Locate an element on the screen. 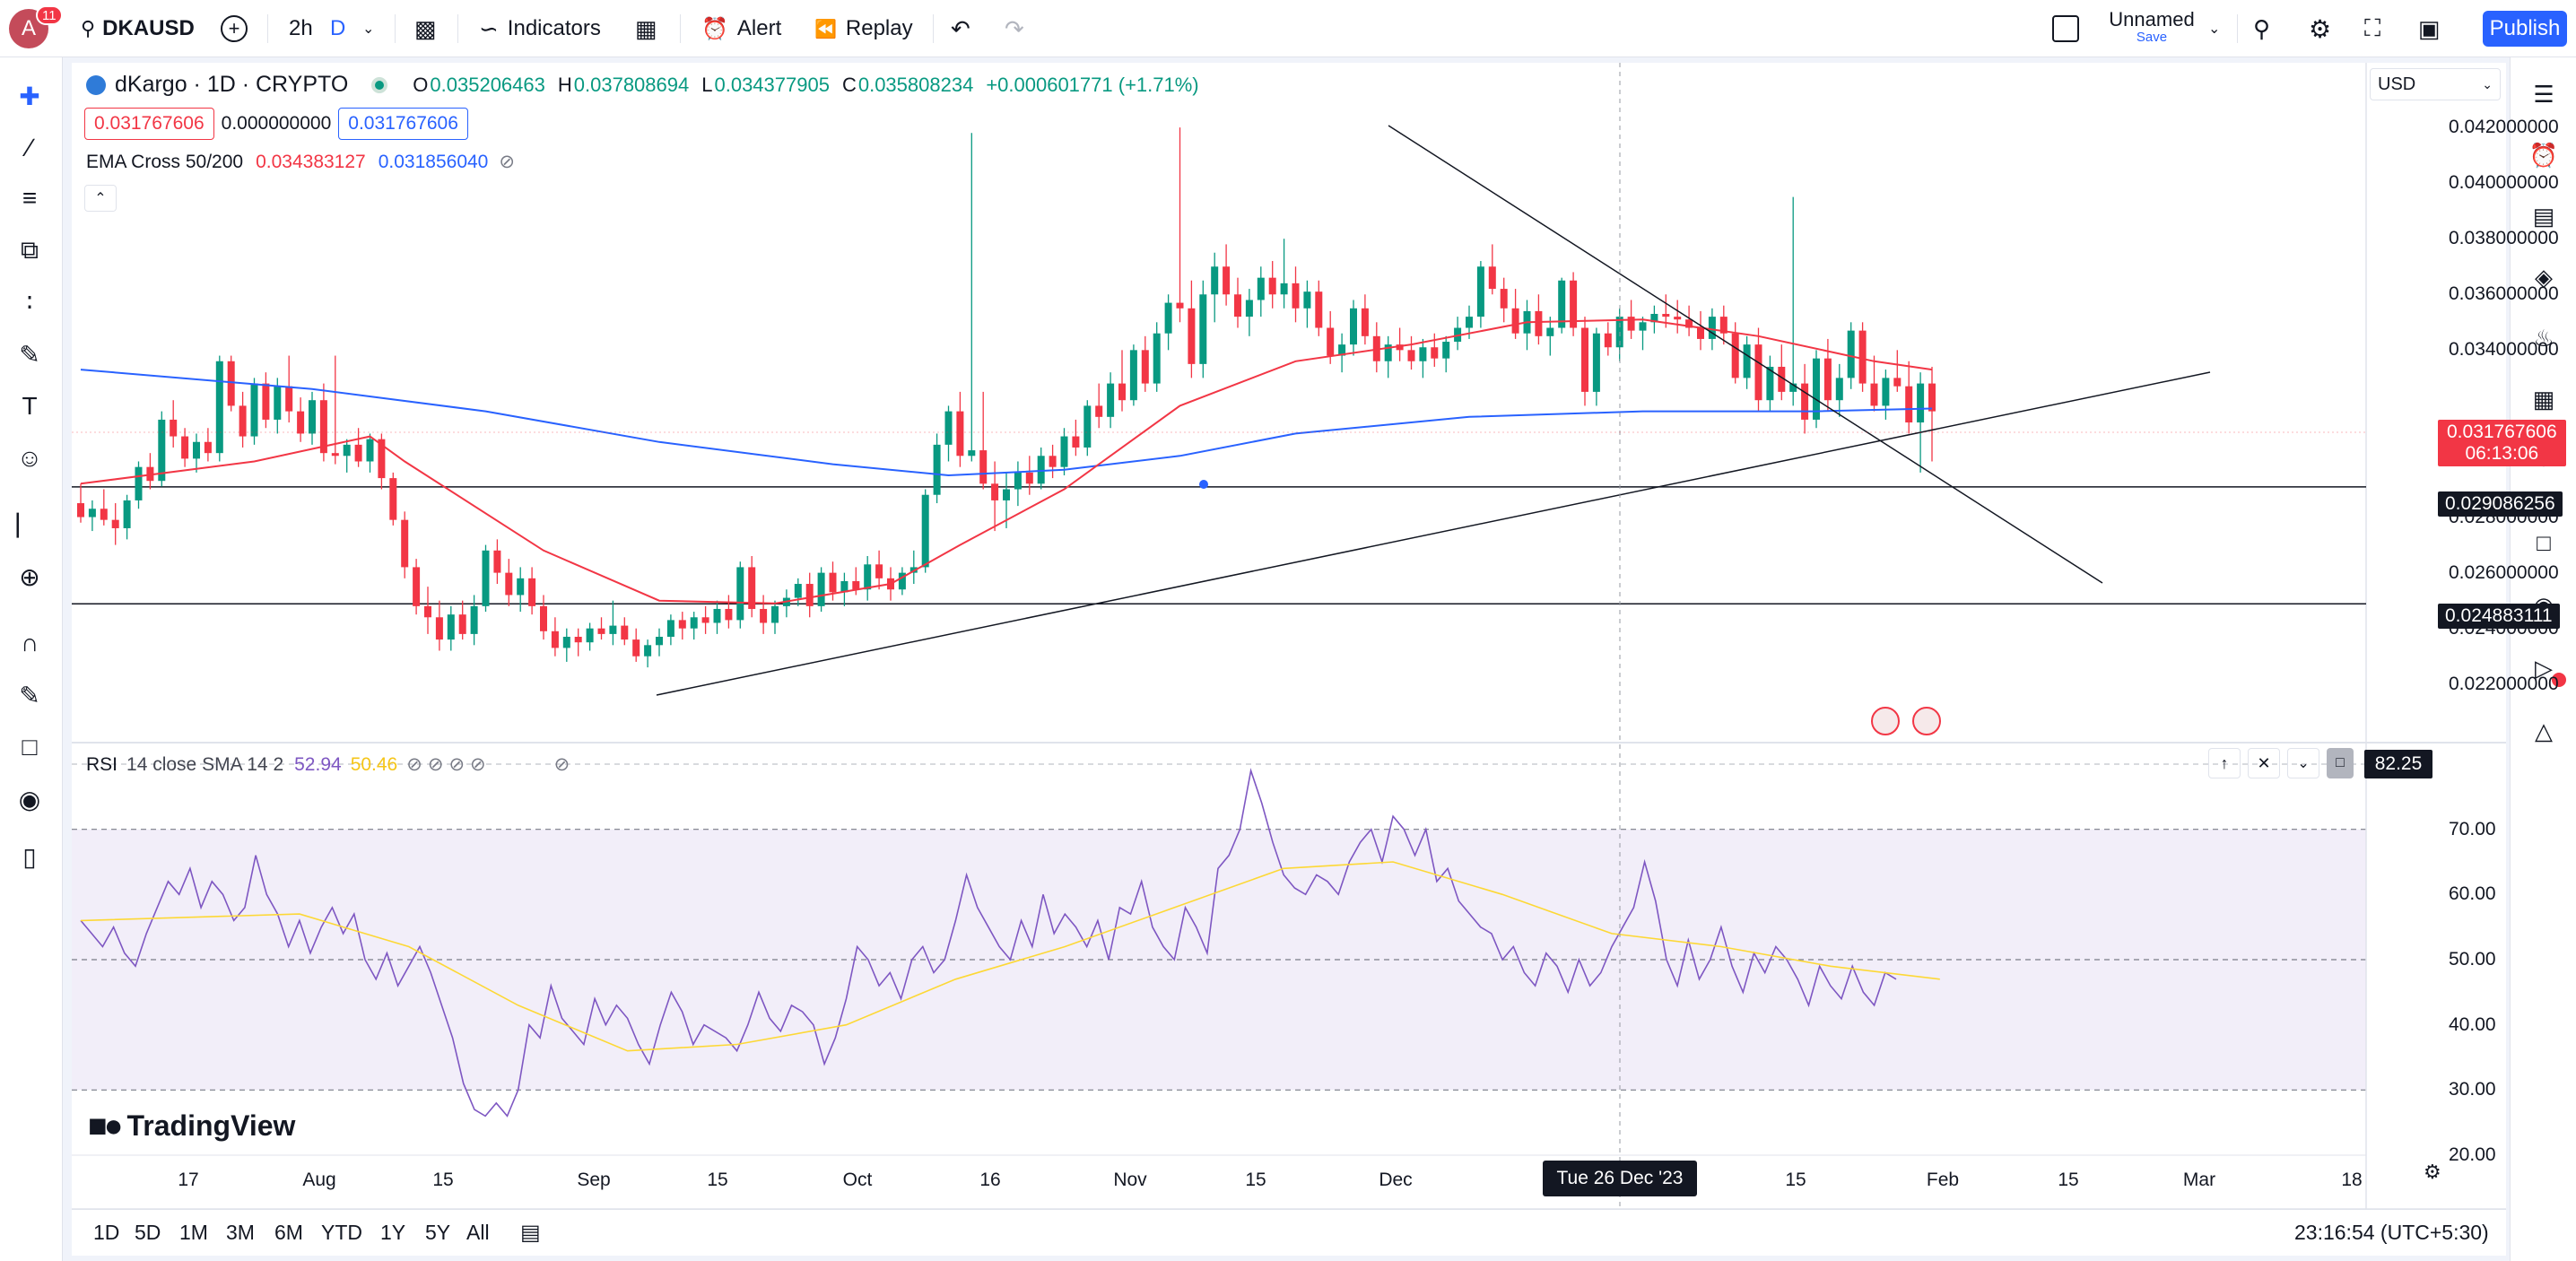 The image size is (2576, 1261). redo-button: ↷ is located at coordinates (1014, 29).